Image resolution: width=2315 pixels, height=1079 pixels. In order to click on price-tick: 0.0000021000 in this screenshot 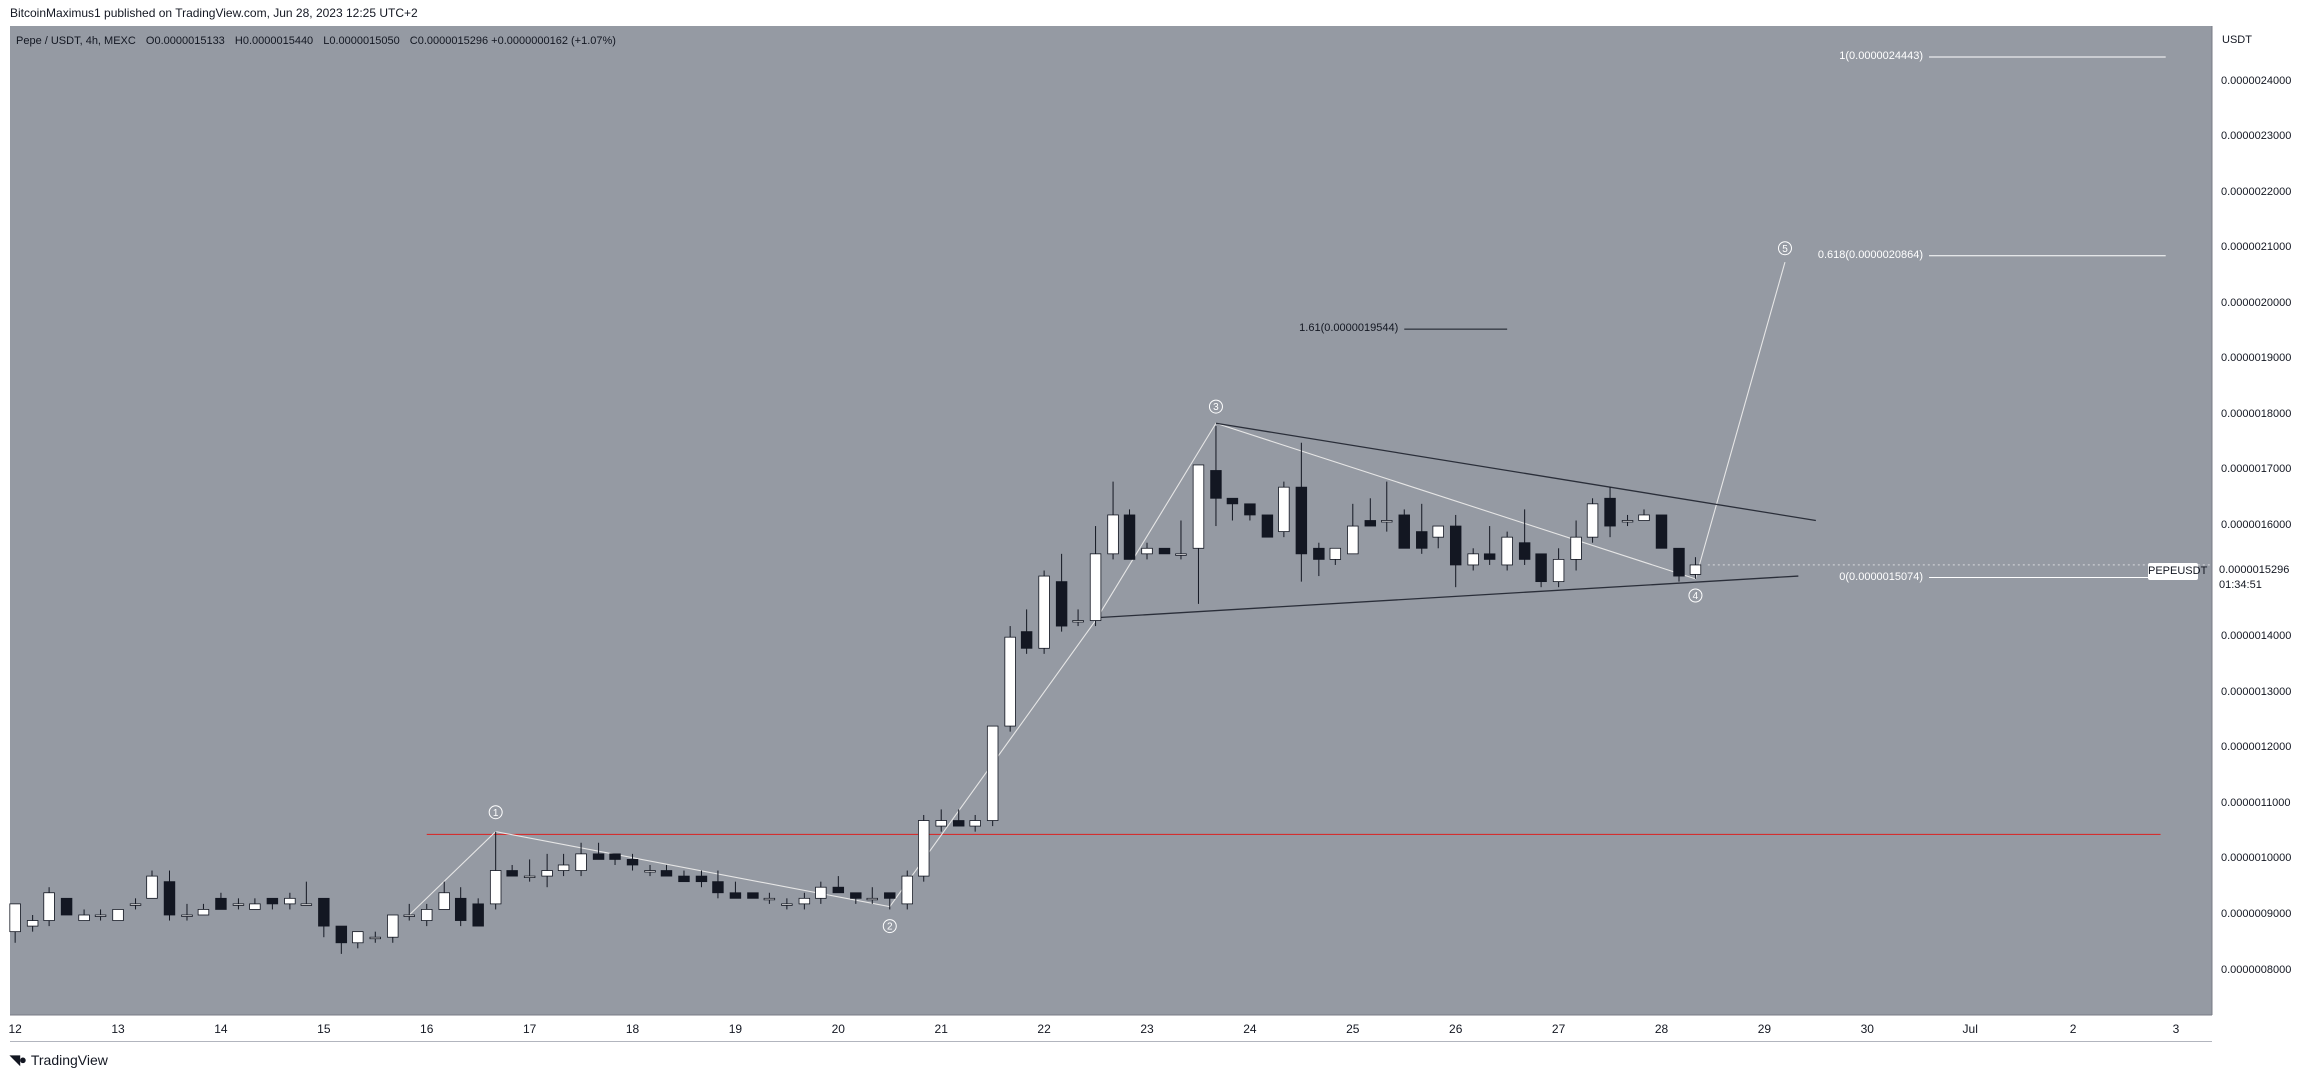, I will do `click(2256, 247)`.